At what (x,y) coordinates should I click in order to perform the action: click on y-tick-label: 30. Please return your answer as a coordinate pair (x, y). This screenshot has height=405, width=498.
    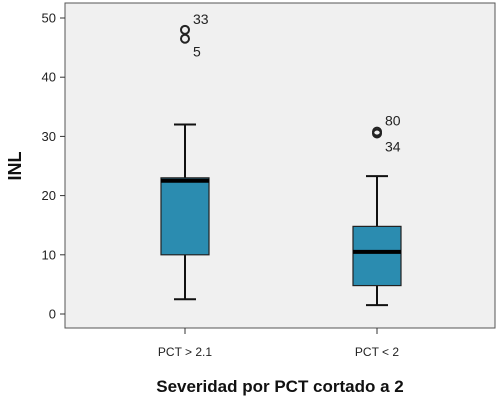
    Looking at the image, I should click on (49, 136).